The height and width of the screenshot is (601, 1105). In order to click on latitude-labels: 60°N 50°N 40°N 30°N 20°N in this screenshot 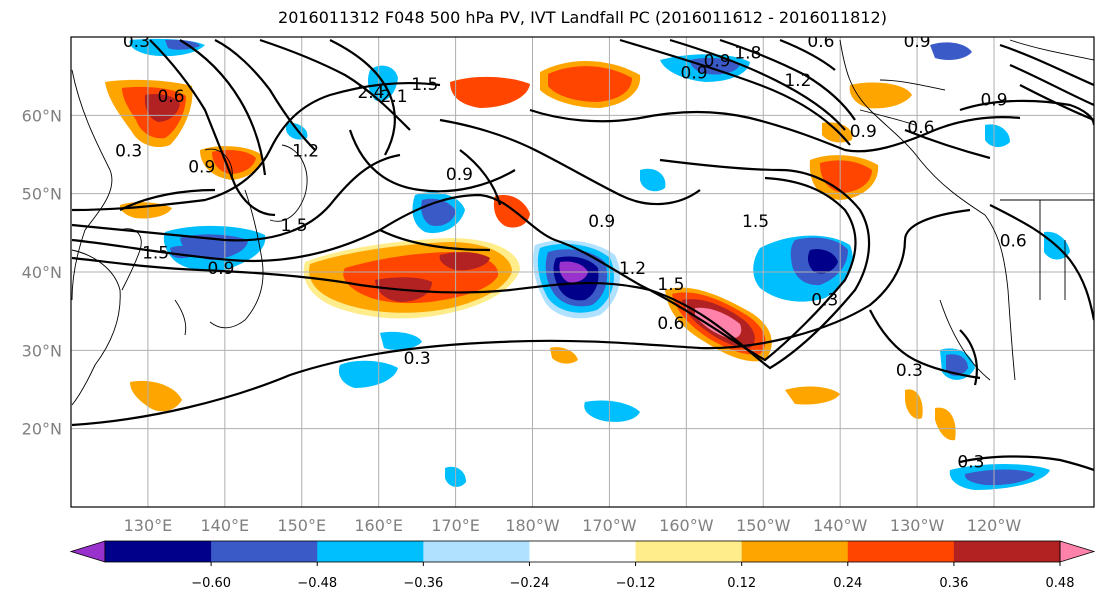, I will do `click(42, 272)`.